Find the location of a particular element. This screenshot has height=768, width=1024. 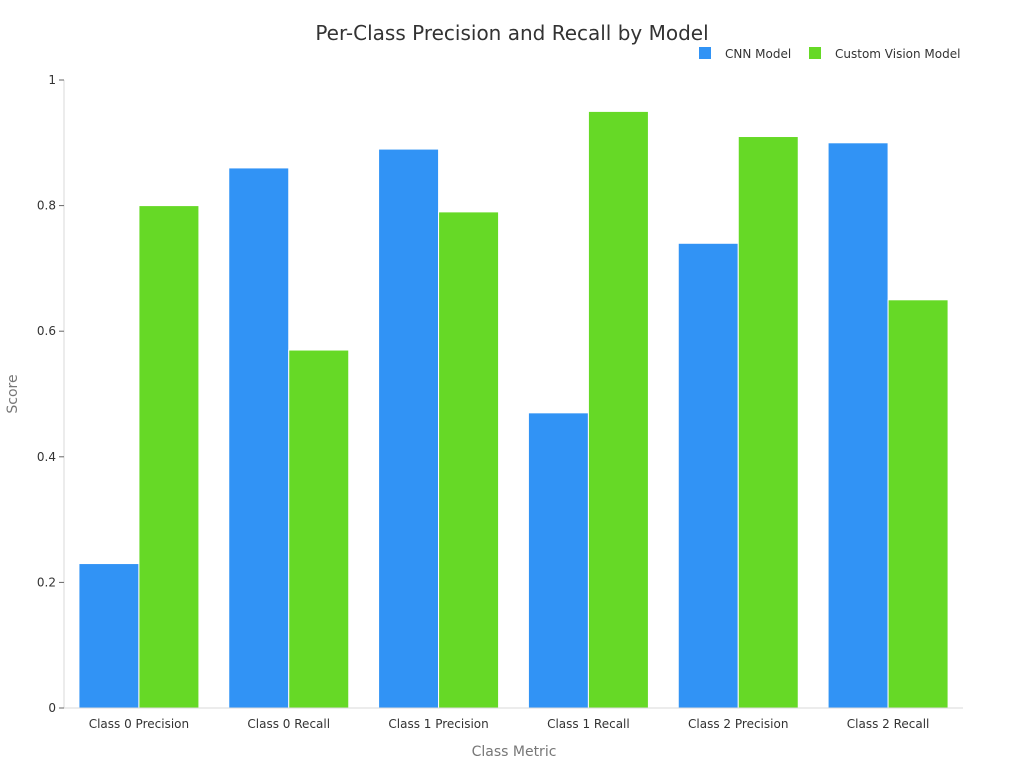

legend: CNN Model Custom Vision Model is located at coordinates (829, 54).